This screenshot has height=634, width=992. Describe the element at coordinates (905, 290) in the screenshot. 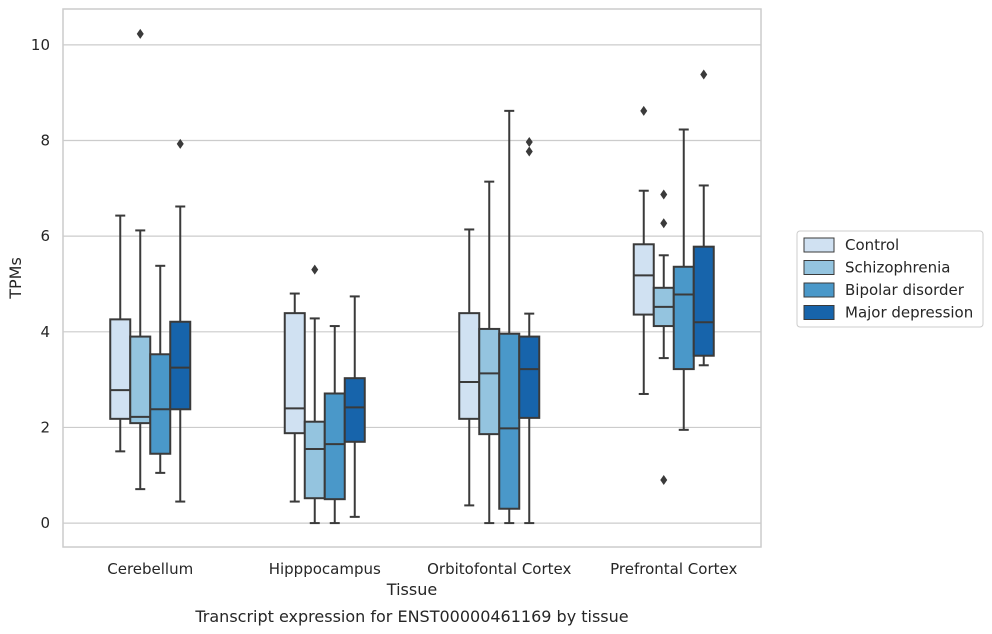

I see `legend-entry-label: Bipolar disorder` at that location.